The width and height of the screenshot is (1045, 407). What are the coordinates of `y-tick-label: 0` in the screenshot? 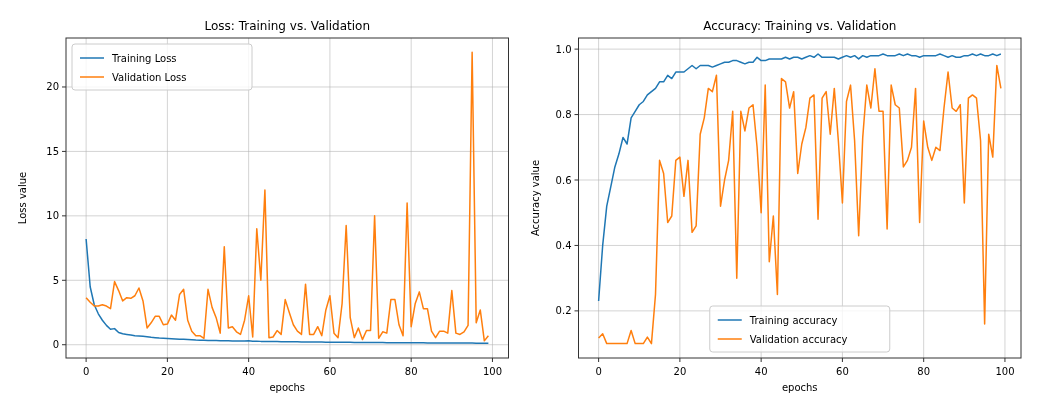 It's located at (55, 345).